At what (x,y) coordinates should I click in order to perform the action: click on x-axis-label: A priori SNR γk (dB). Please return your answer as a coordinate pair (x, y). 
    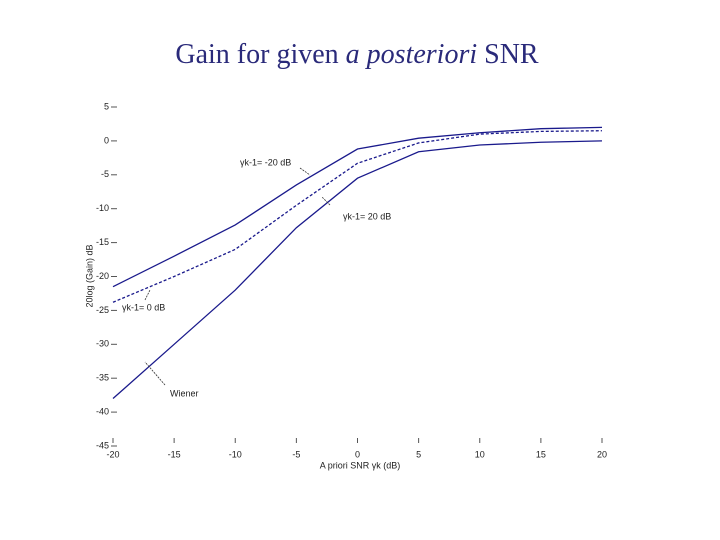
    Looking at the image, I should click on (360, 465).